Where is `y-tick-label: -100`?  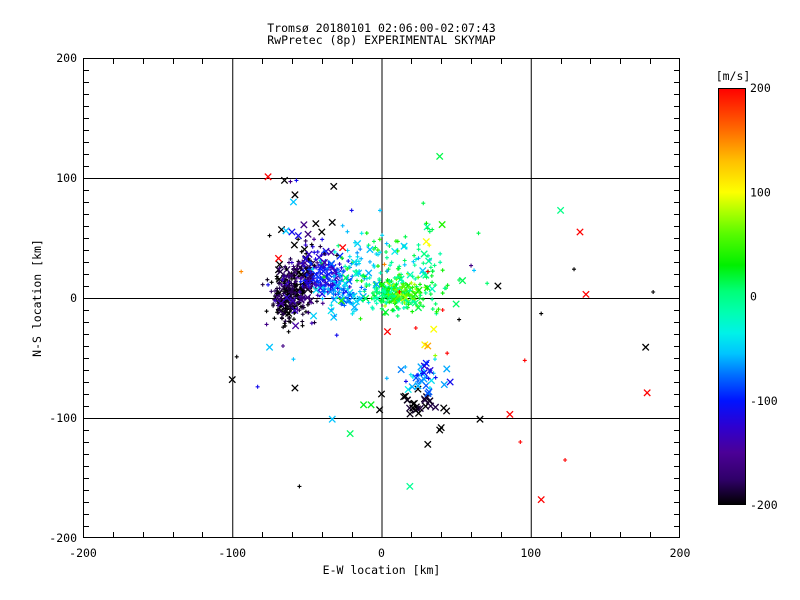 y-tick-label: -100 is located at coordinates (63, 418).